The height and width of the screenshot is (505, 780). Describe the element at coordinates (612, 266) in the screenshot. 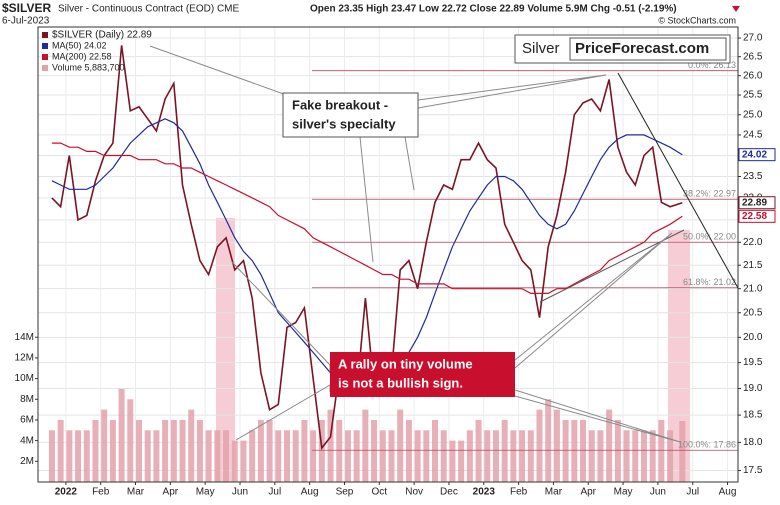

I see `trend-line` at that location.